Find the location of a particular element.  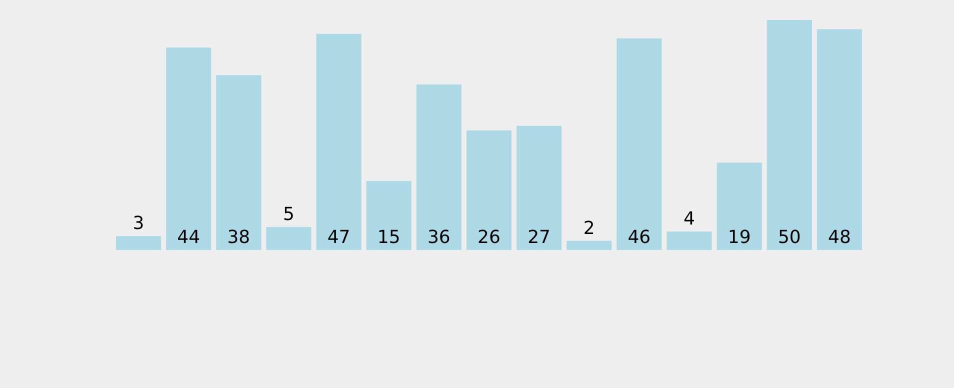

data-label: 3 is located at coordinates (138, 223).